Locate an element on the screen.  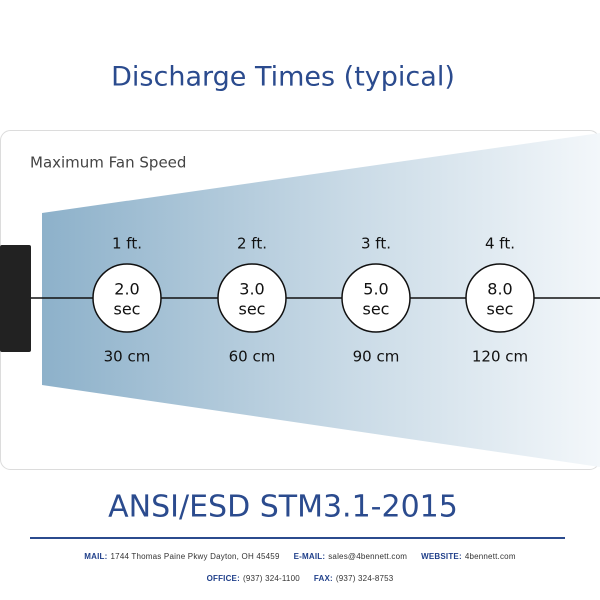
contact-label: WEBSITE: is located at coordinates (441, 556).